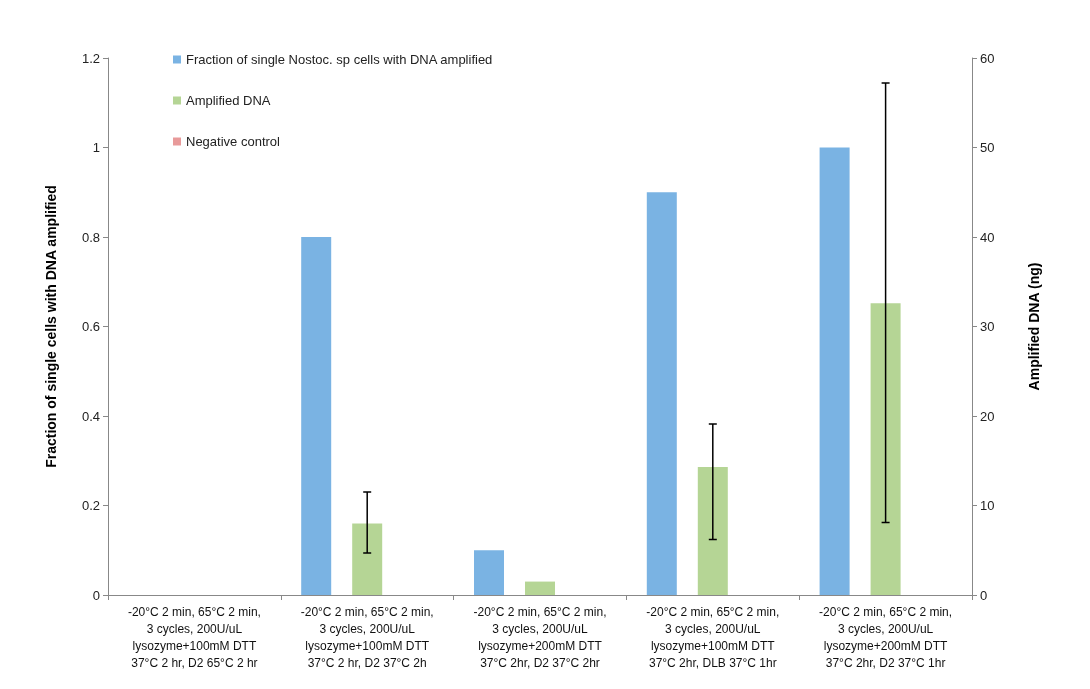 Image resolution: width=1090 pixels, height=689 pixels. I want to click on y2-tick-label: 20, so click(987, 416).